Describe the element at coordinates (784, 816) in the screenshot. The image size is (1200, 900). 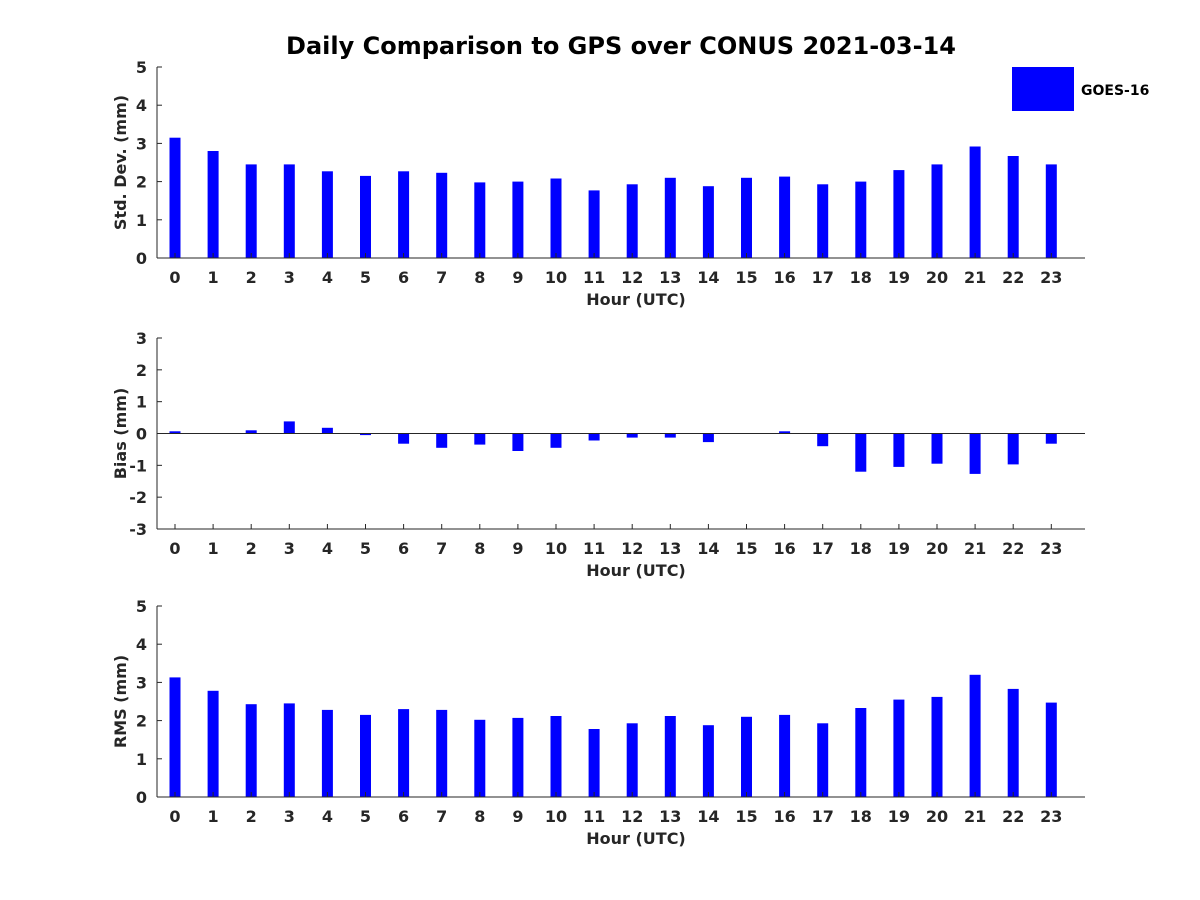
I see `rms-x-tick-label: 16` at that location.